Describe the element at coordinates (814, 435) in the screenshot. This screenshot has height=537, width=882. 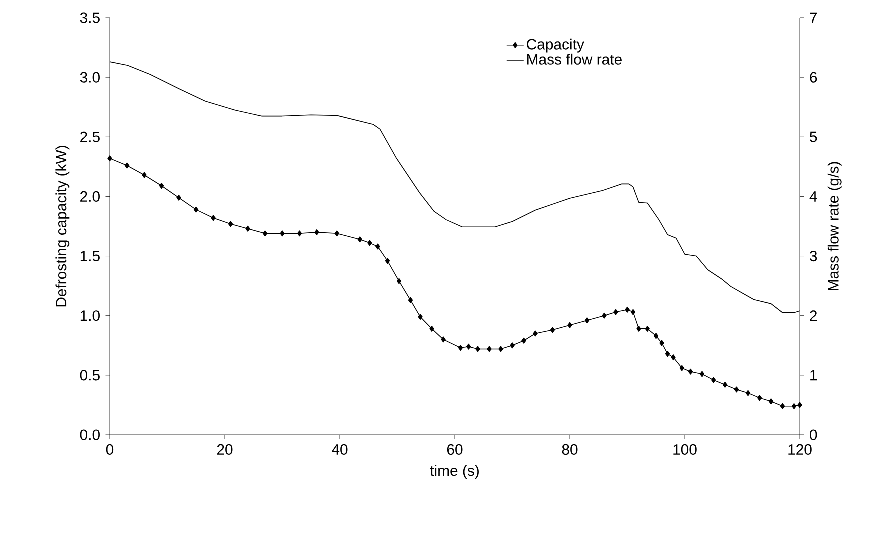
I see `y2-tick-label: 0` at that location.